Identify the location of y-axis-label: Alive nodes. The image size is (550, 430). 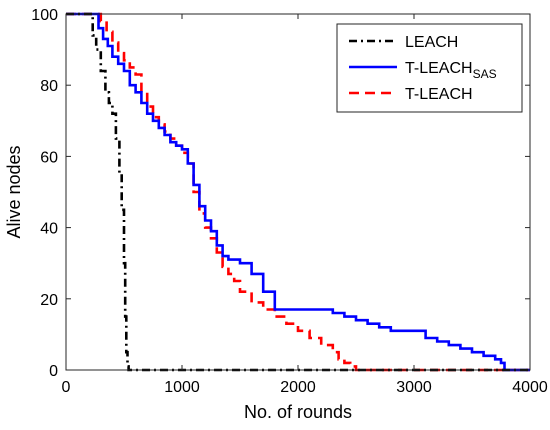
(14, 191).